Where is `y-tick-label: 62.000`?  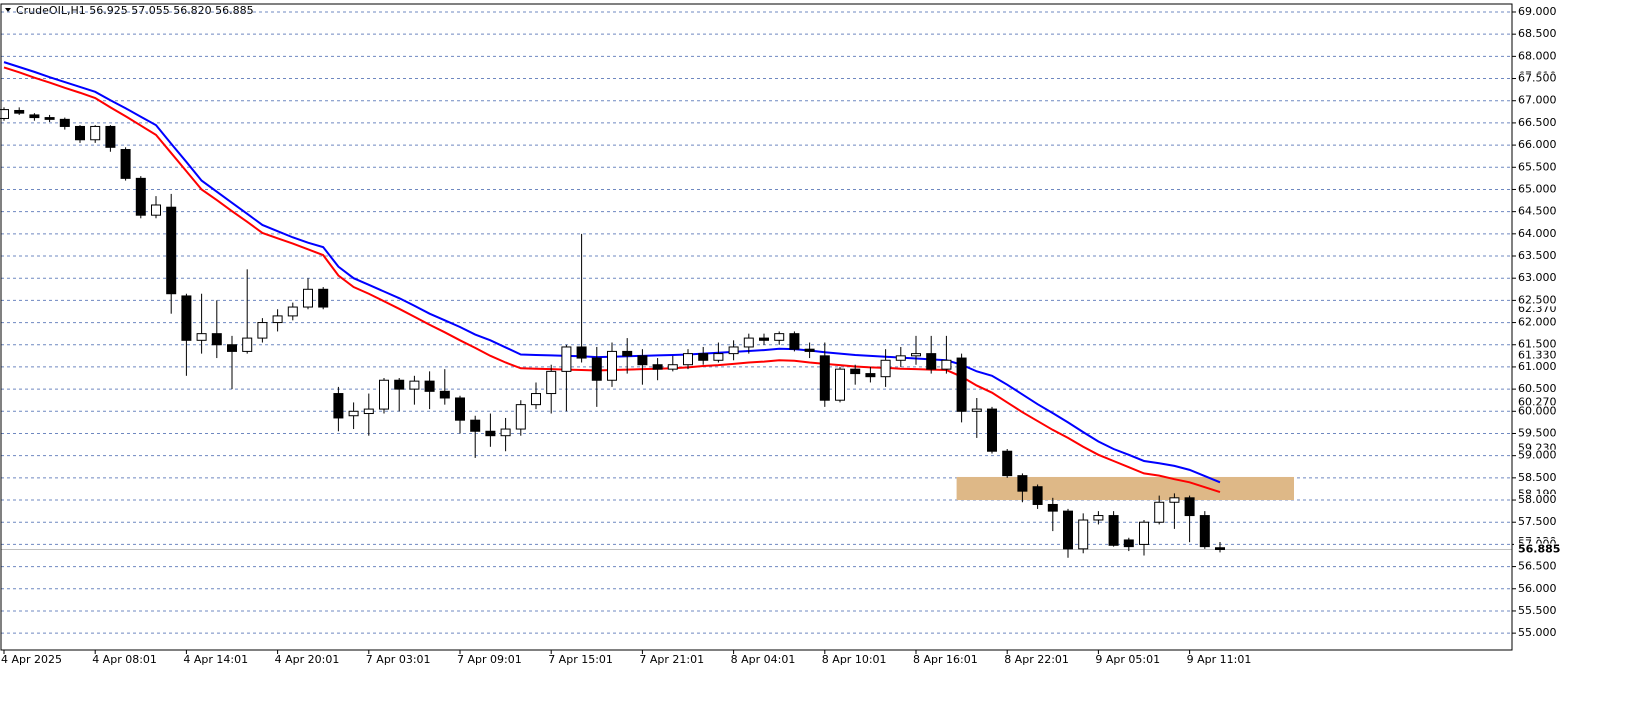 y-tick-label: 62.000 is located at coordinates (1537, 322).